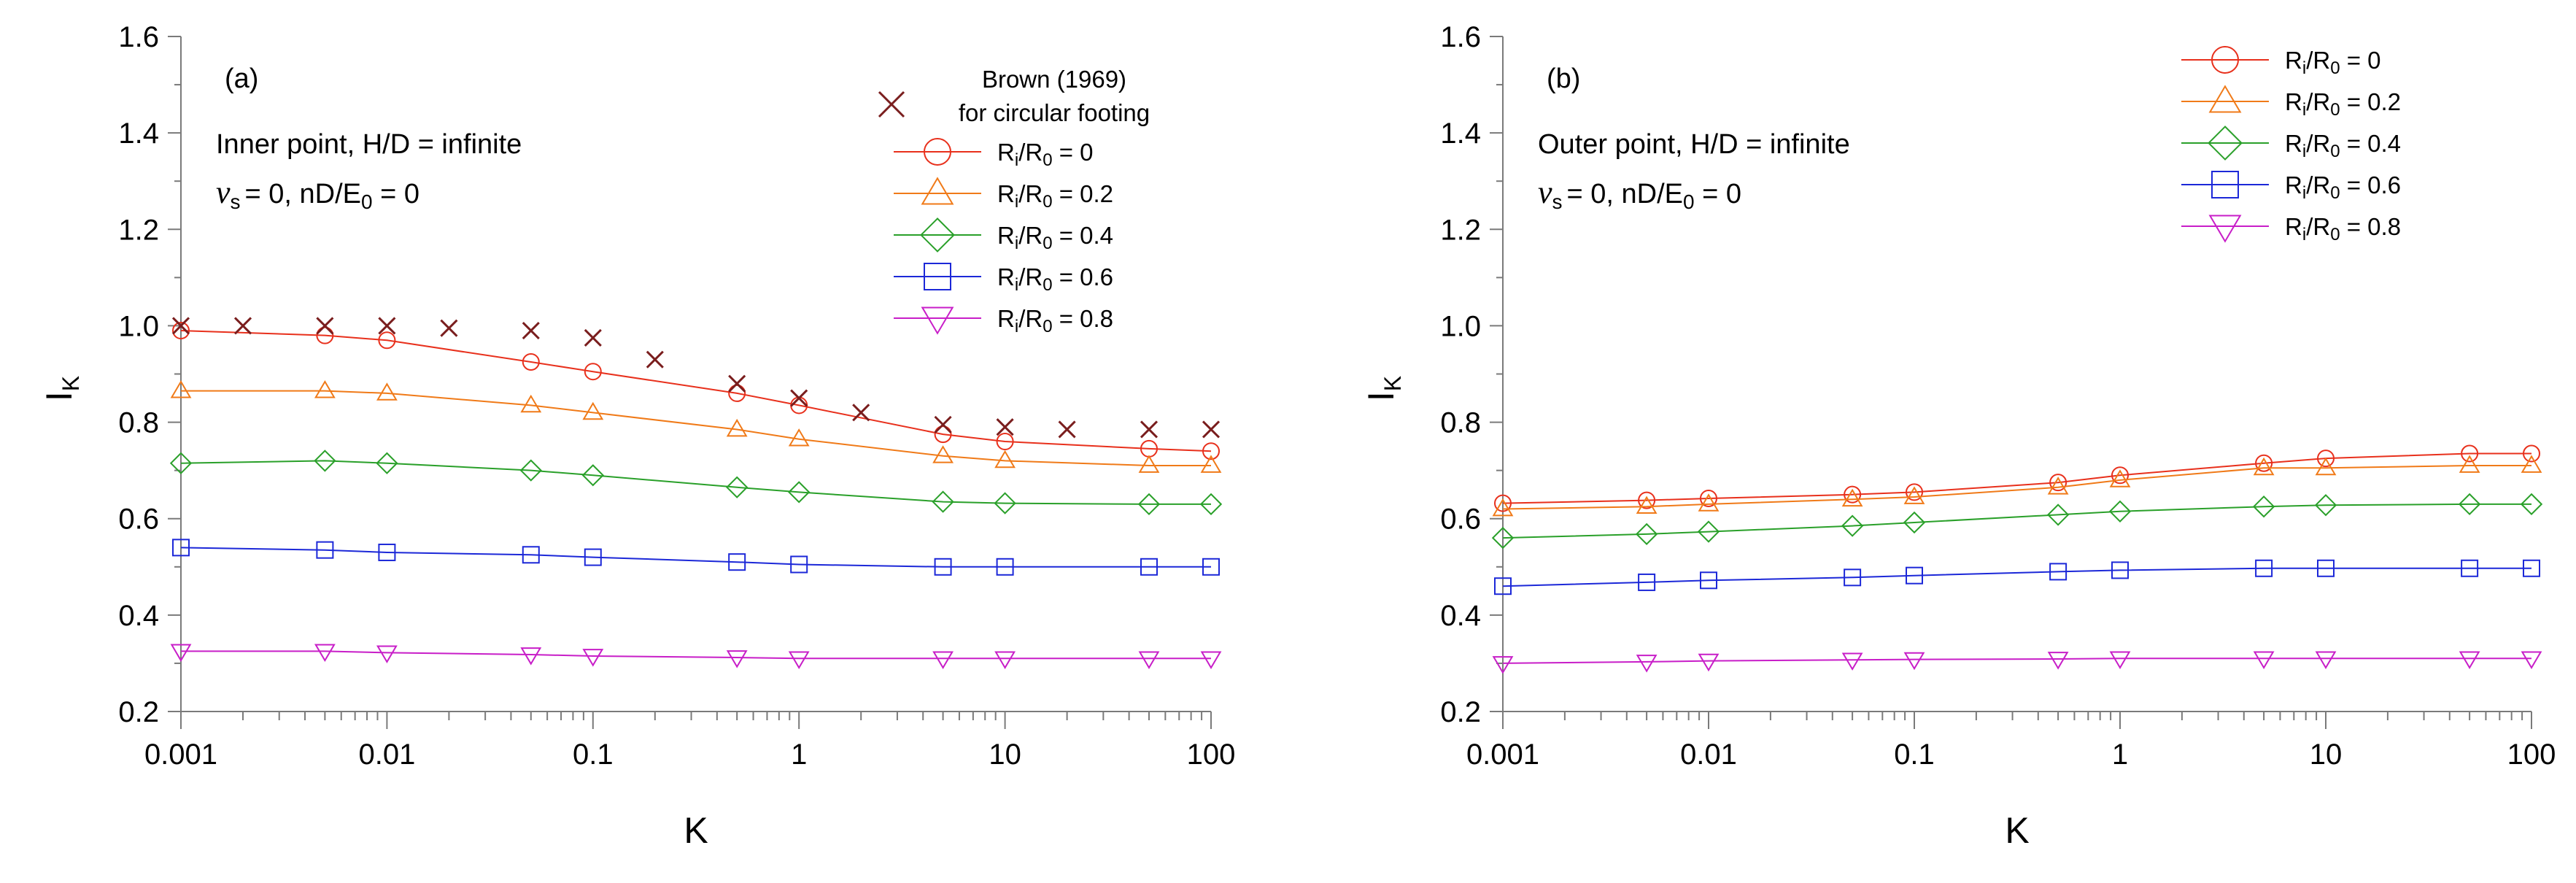 This screenshot has width=2576, height=883. I want to click on legend-label: Ri/R0 = 0.8, so click(2343, 228).